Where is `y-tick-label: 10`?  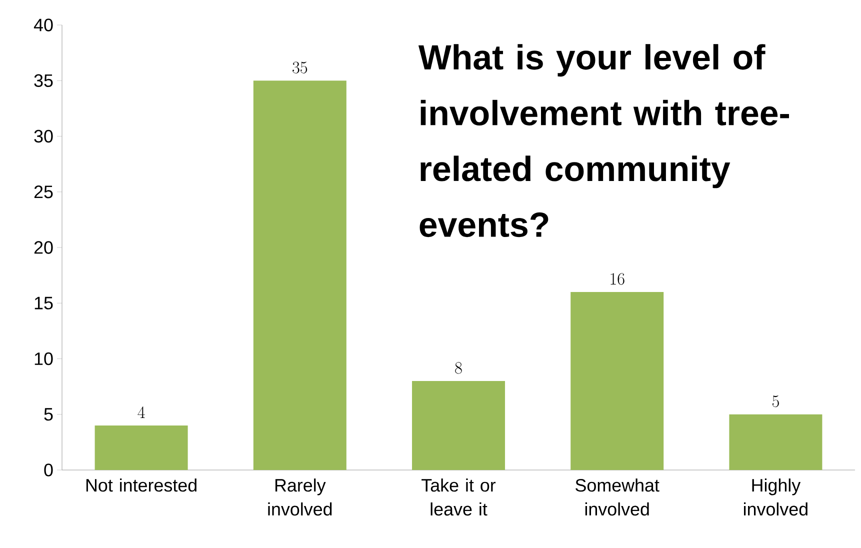 y-tick-label: 10 is located at coordinates (43, 359).